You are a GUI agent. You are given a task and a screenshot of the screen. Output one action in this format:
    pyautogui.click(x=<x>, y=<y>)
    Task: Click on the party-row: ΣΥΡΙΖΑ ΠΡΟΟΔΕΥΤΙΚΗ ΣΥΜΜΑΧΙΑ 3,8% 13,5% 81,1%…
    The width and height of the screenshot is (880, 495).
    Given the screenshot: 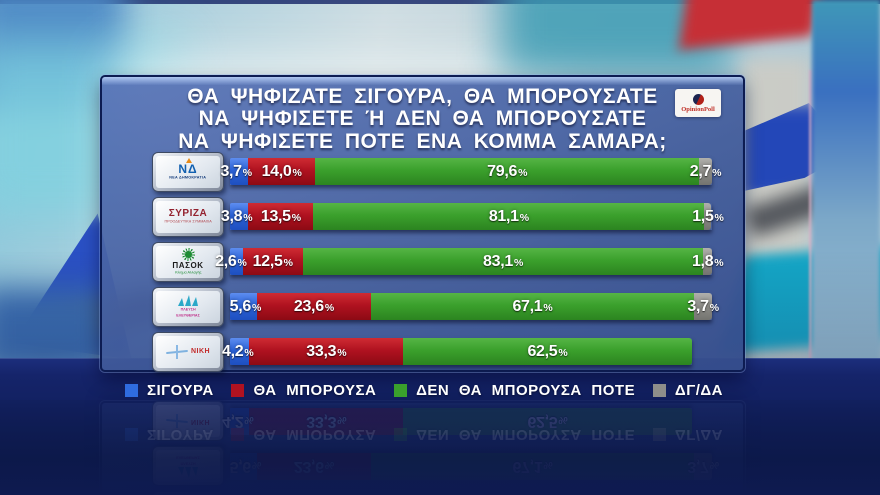 What is the action you would take?
    pyautogui.click(x=424, y=216)
    